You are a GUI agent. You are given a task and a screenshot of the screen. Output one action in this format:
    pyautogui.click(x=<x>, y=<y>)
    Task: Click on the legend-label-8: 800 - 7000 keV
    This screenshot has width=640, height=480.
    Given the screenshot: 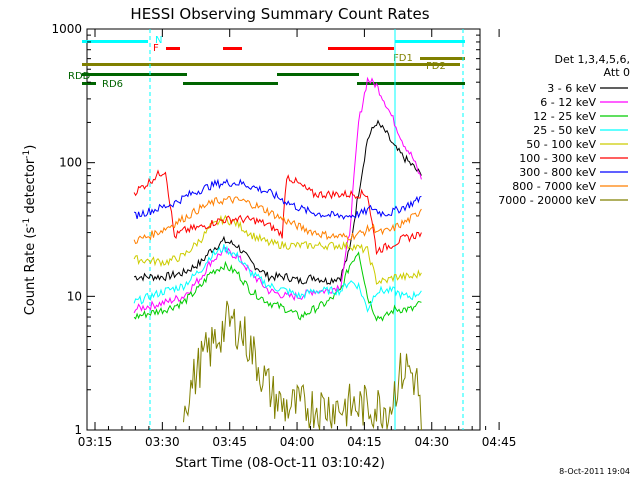 What is the action you would take?
    pyautogui.click(x=554, y=186)
    